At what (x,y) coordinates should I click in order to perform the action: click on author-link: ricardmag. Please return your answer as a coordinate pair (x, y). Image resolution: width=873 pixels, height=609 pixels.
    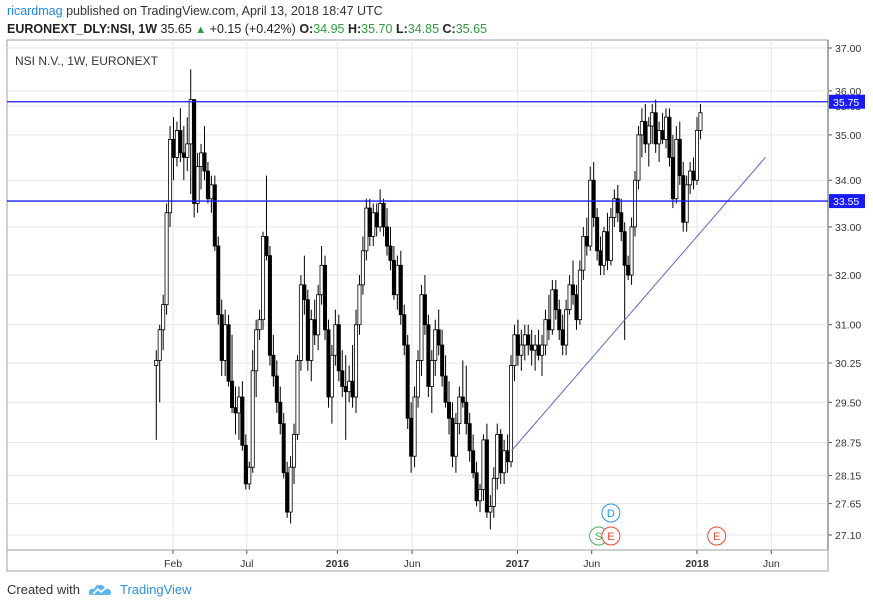
    Looking at the image, I should click on (35, 11).